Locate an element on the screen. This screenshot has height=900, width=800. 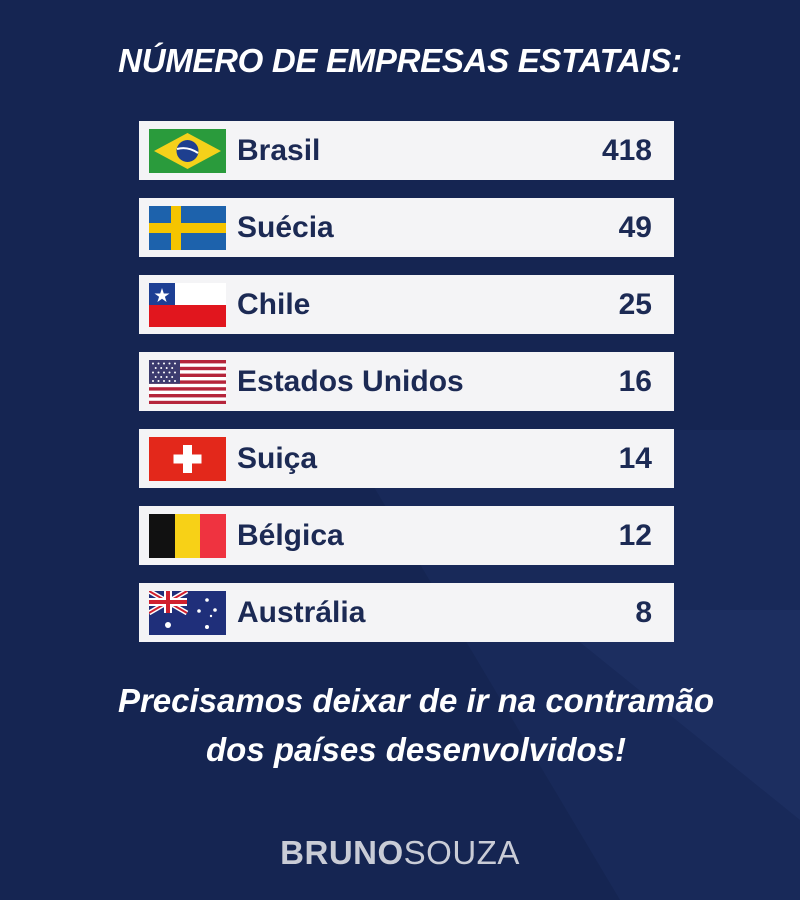
company-count: 49 is located at coordinates (635, 227).